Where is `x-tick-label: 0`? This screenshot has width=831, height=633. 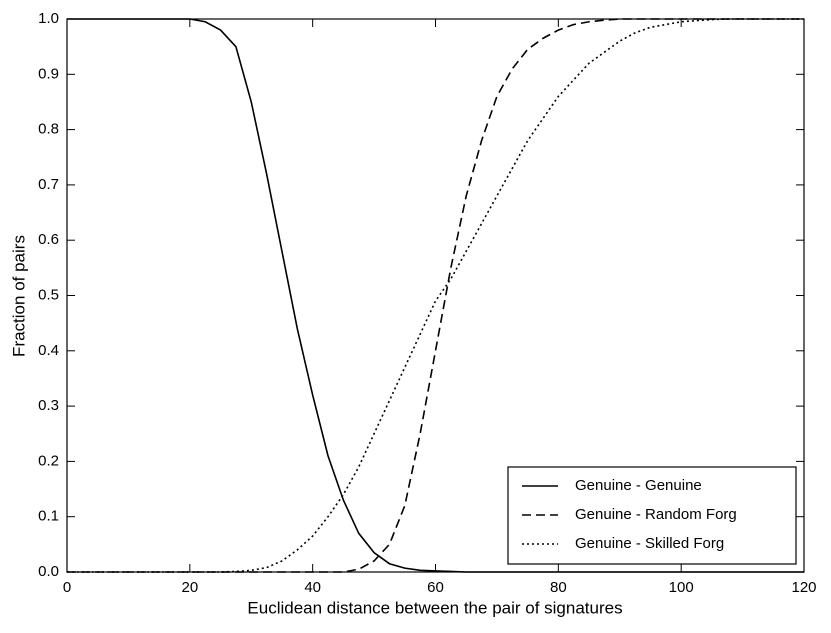
x-tick-label: 0 is located at coordinates (67, 587).